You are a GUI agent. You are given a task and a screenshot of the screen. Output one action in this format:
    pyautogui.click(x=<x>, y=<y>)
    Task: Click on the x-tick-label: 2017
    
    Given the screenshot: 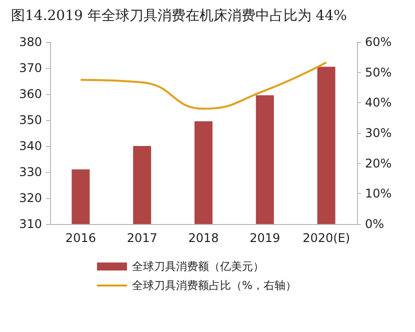 What is the action you would take?
    pyautogui.click(x=142, y=238)
    